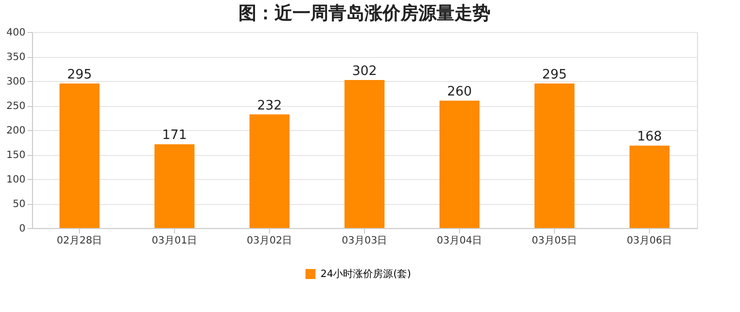 Image resolution: width=740 pixels, height=312 pixels. What do you see at coordinates (649, 241) in the screenshot?
I see `x-tick-label: 03月06日` at bounding box center [649, 241].